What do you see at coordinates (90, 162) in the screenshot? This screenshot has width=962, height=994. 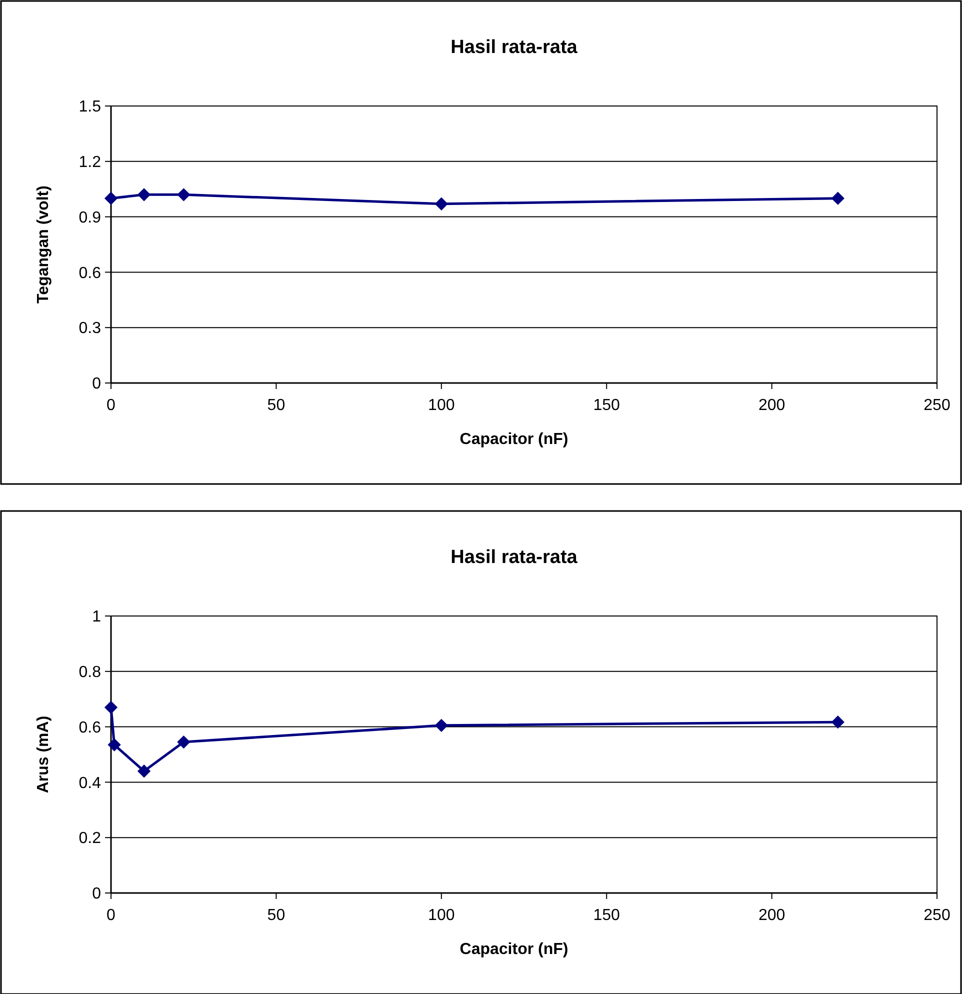 I see `y-tick-label: 1.2` at bounding box center [90, 162].